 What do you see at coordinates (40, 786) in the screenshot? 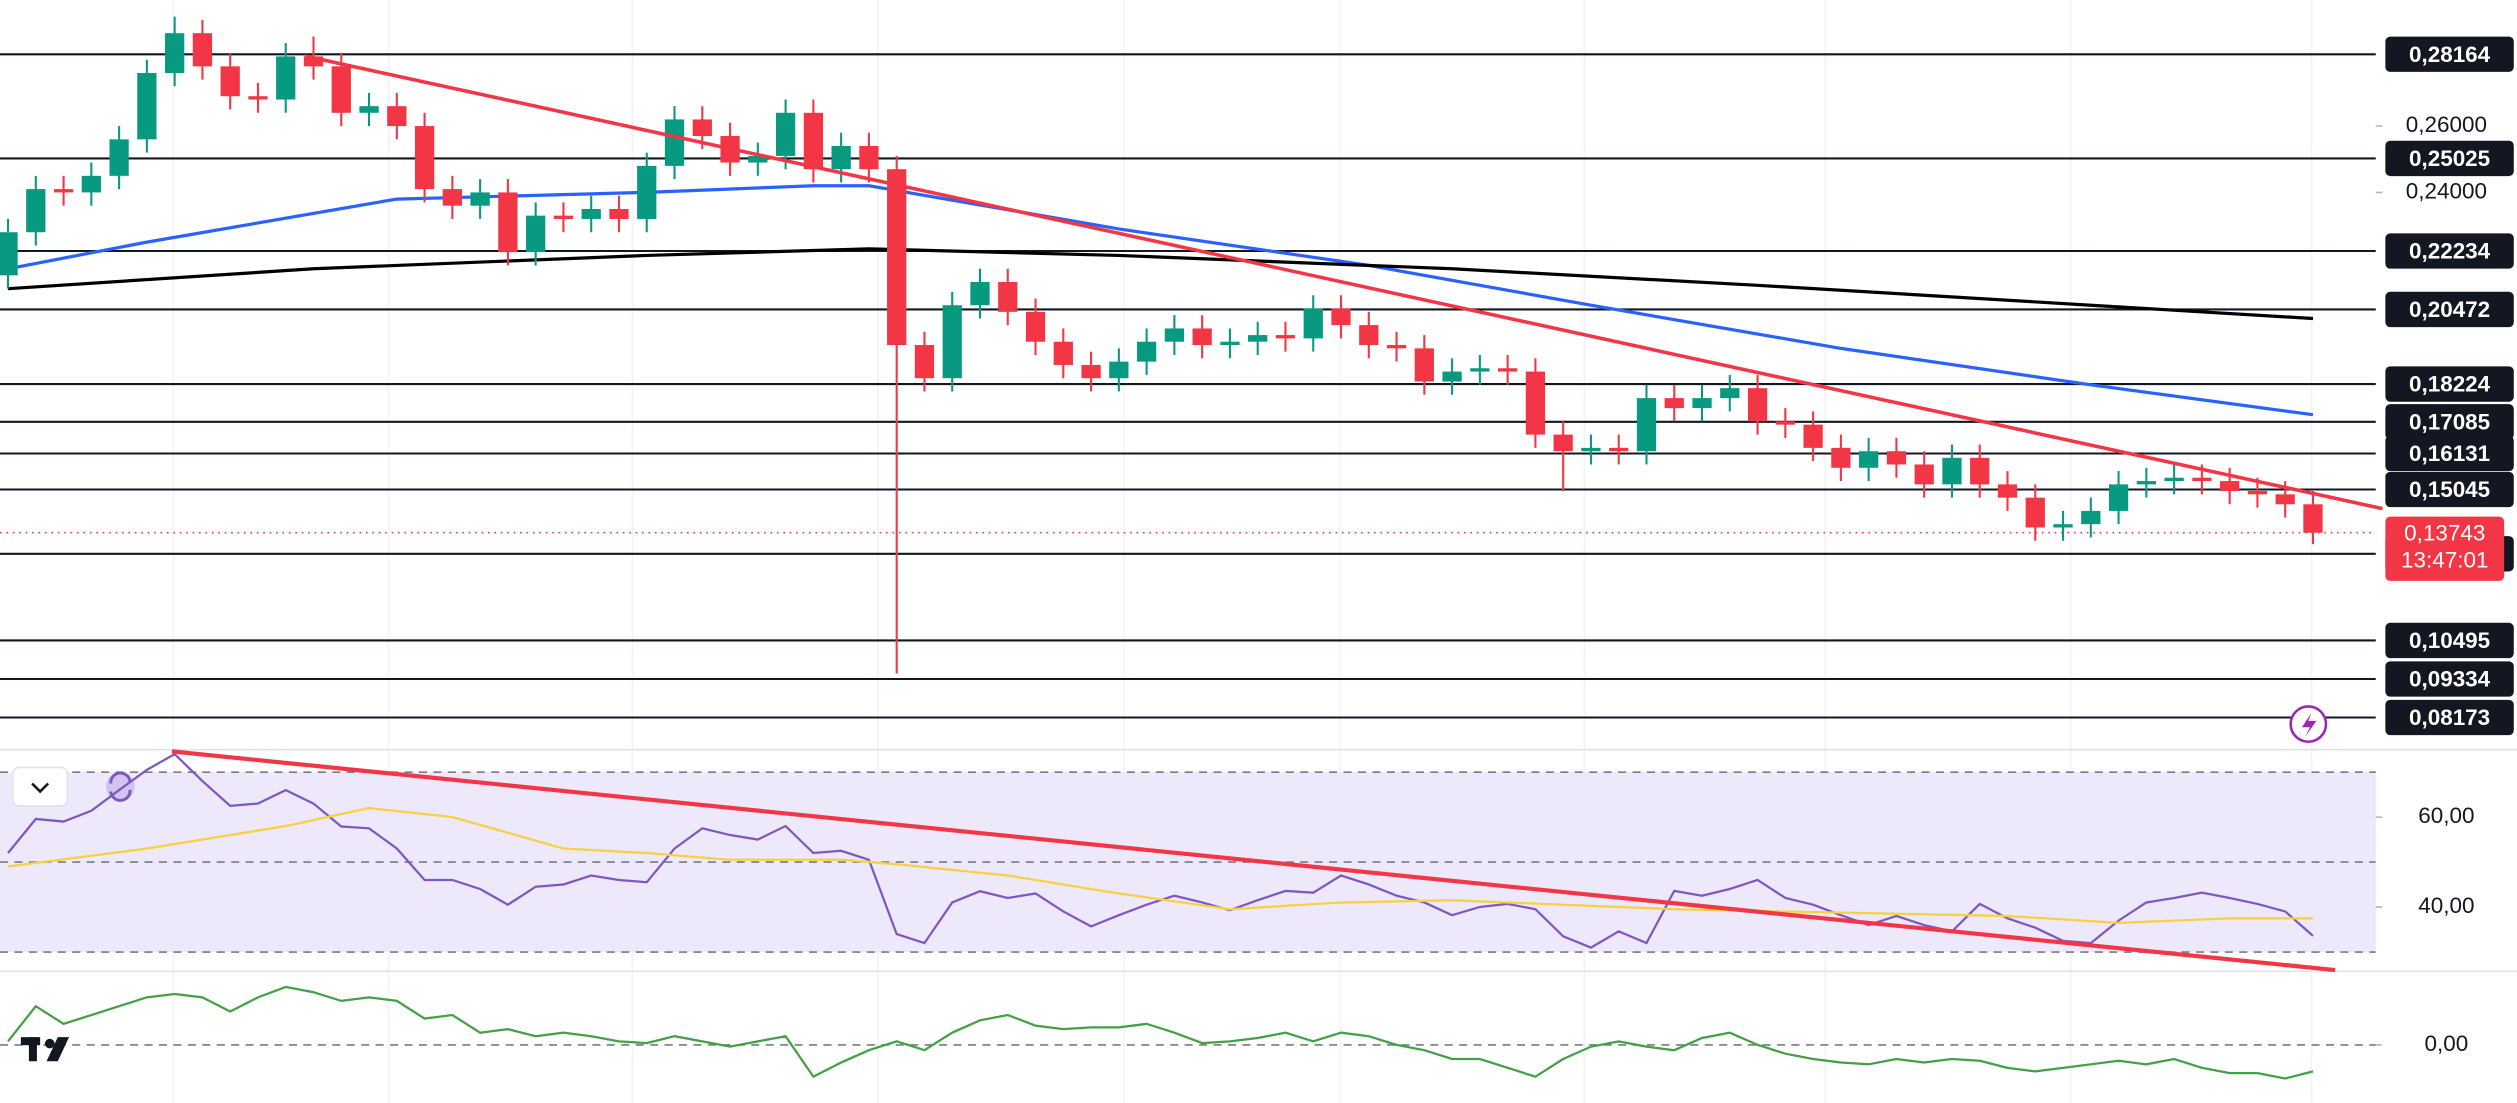
I see `collapse-button` at bounding box center [40, 786].